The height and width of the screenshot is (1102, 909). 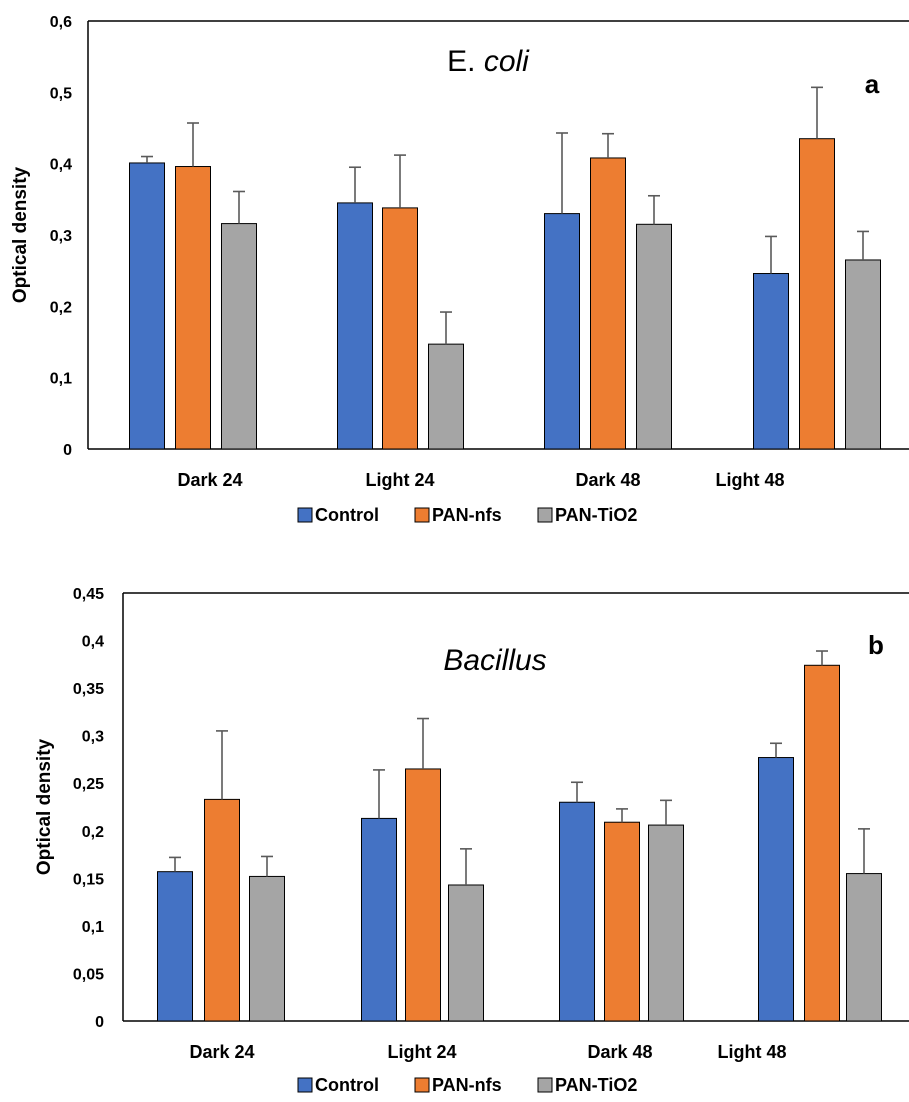 What do you see at coordinates (88, 784) in the screenshot?
I see `y-tick-label: 0,25` at bounding box center [88, 784].